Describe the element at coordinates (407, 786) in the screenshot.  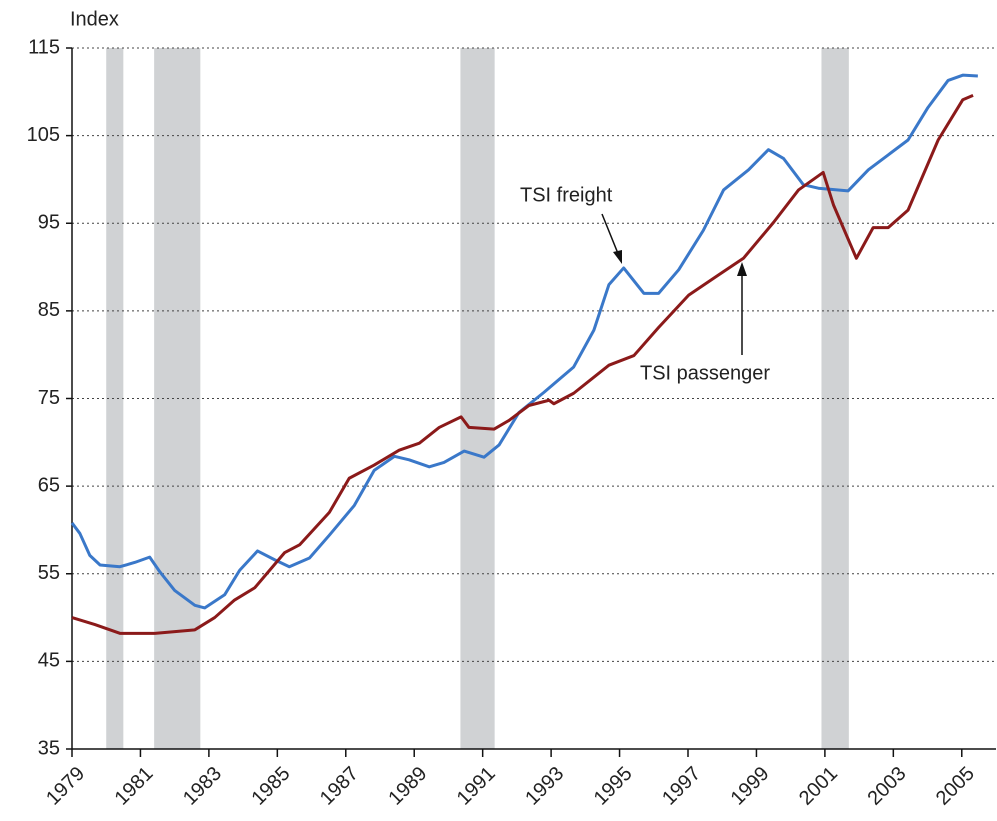
I see `x-tick-label: 1989` at that location.